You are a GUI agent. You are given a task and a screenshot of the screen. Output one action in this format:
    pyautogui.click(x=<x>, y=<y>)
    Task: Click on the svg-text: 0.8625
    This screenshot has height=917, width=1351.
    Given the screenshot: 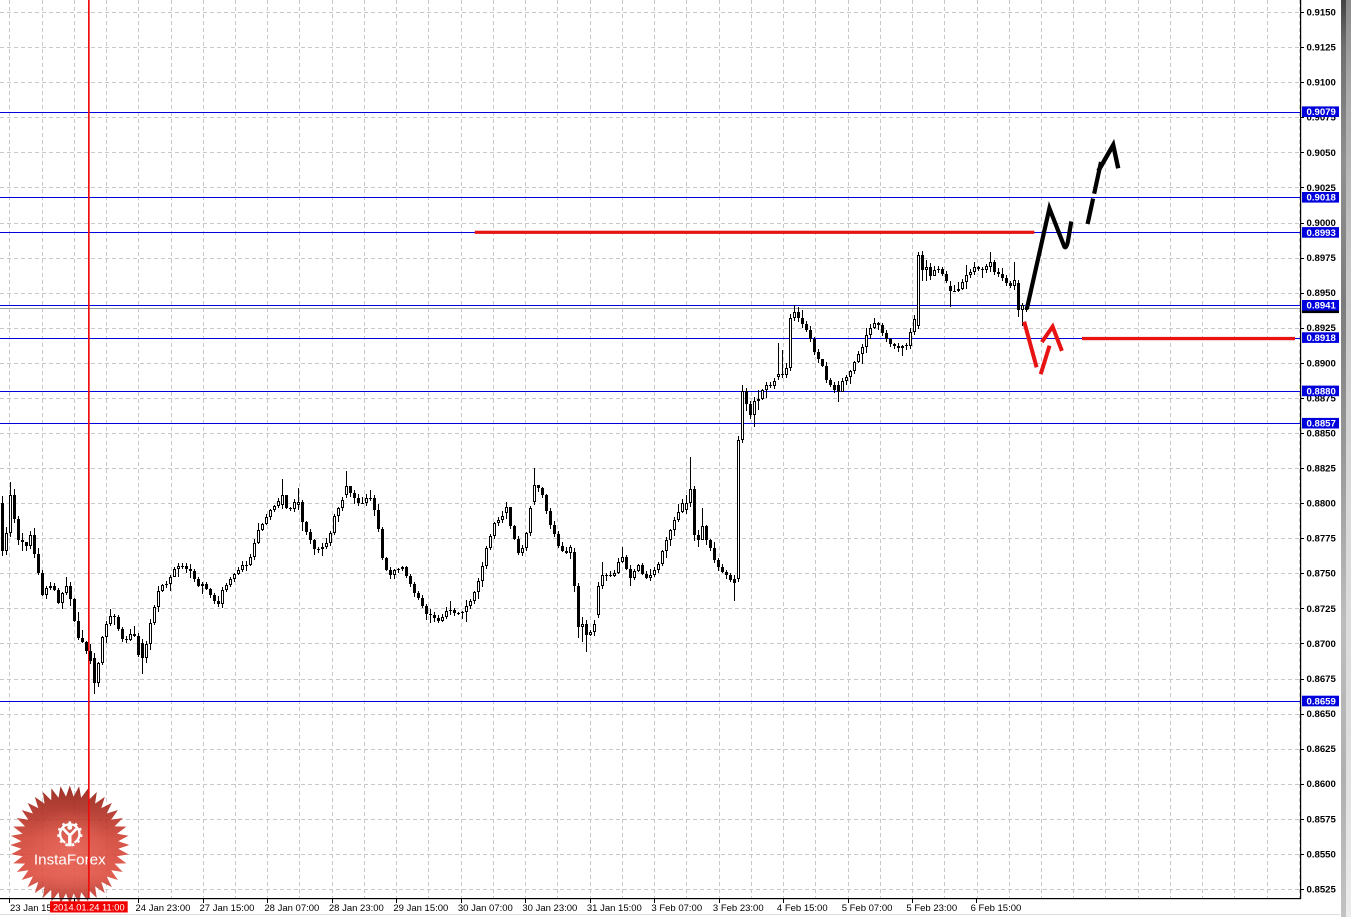 What is the action you would take?
    pyautogui.click(x=1322, y=749)
    